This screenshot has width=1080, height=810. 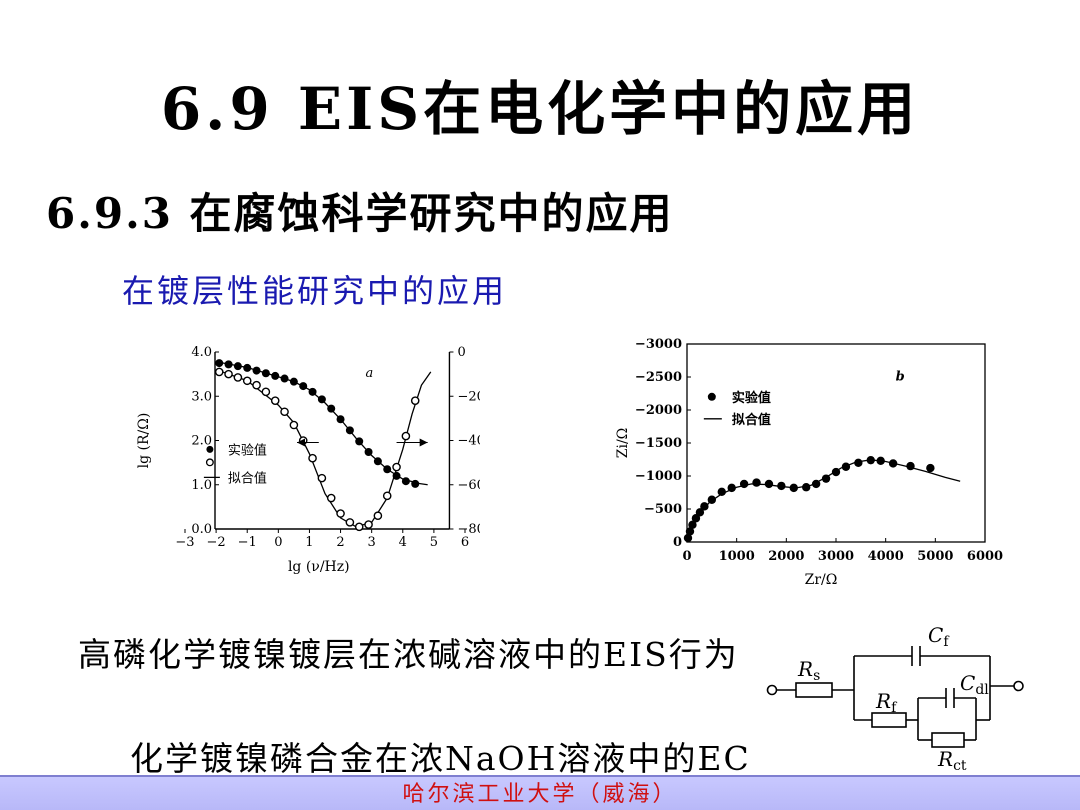 I want to click on y-tick-label: −3000, so click(x=658, y=344).